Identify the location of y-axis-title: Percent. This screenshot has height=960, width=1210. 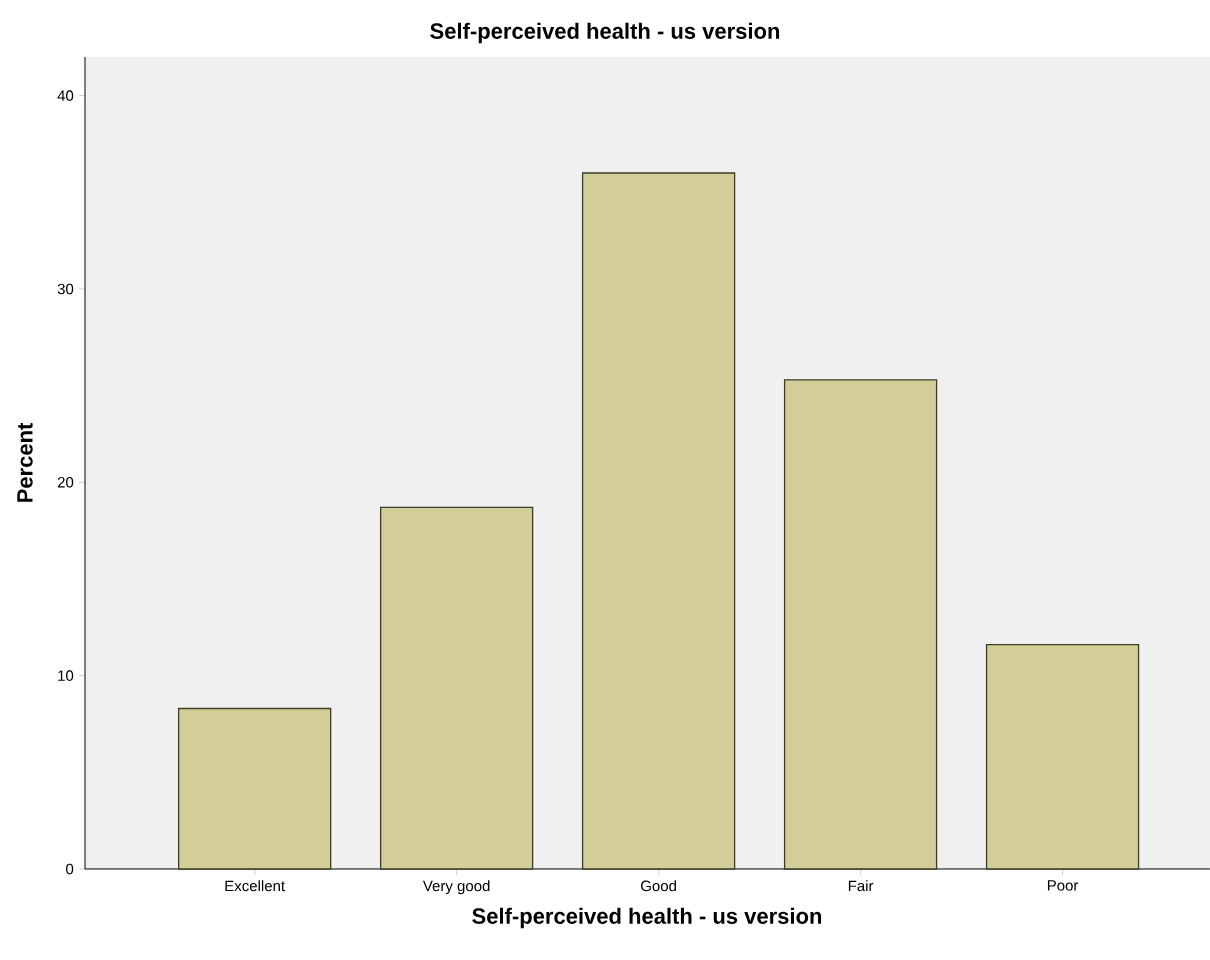
(25, 462).